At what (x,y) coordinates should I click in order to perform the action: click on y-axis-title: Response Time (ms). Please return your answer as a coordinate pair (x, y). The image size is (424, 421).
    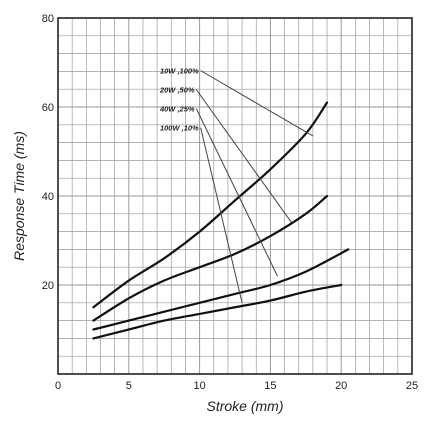
    Looking at the image, I should click on (19, 196).